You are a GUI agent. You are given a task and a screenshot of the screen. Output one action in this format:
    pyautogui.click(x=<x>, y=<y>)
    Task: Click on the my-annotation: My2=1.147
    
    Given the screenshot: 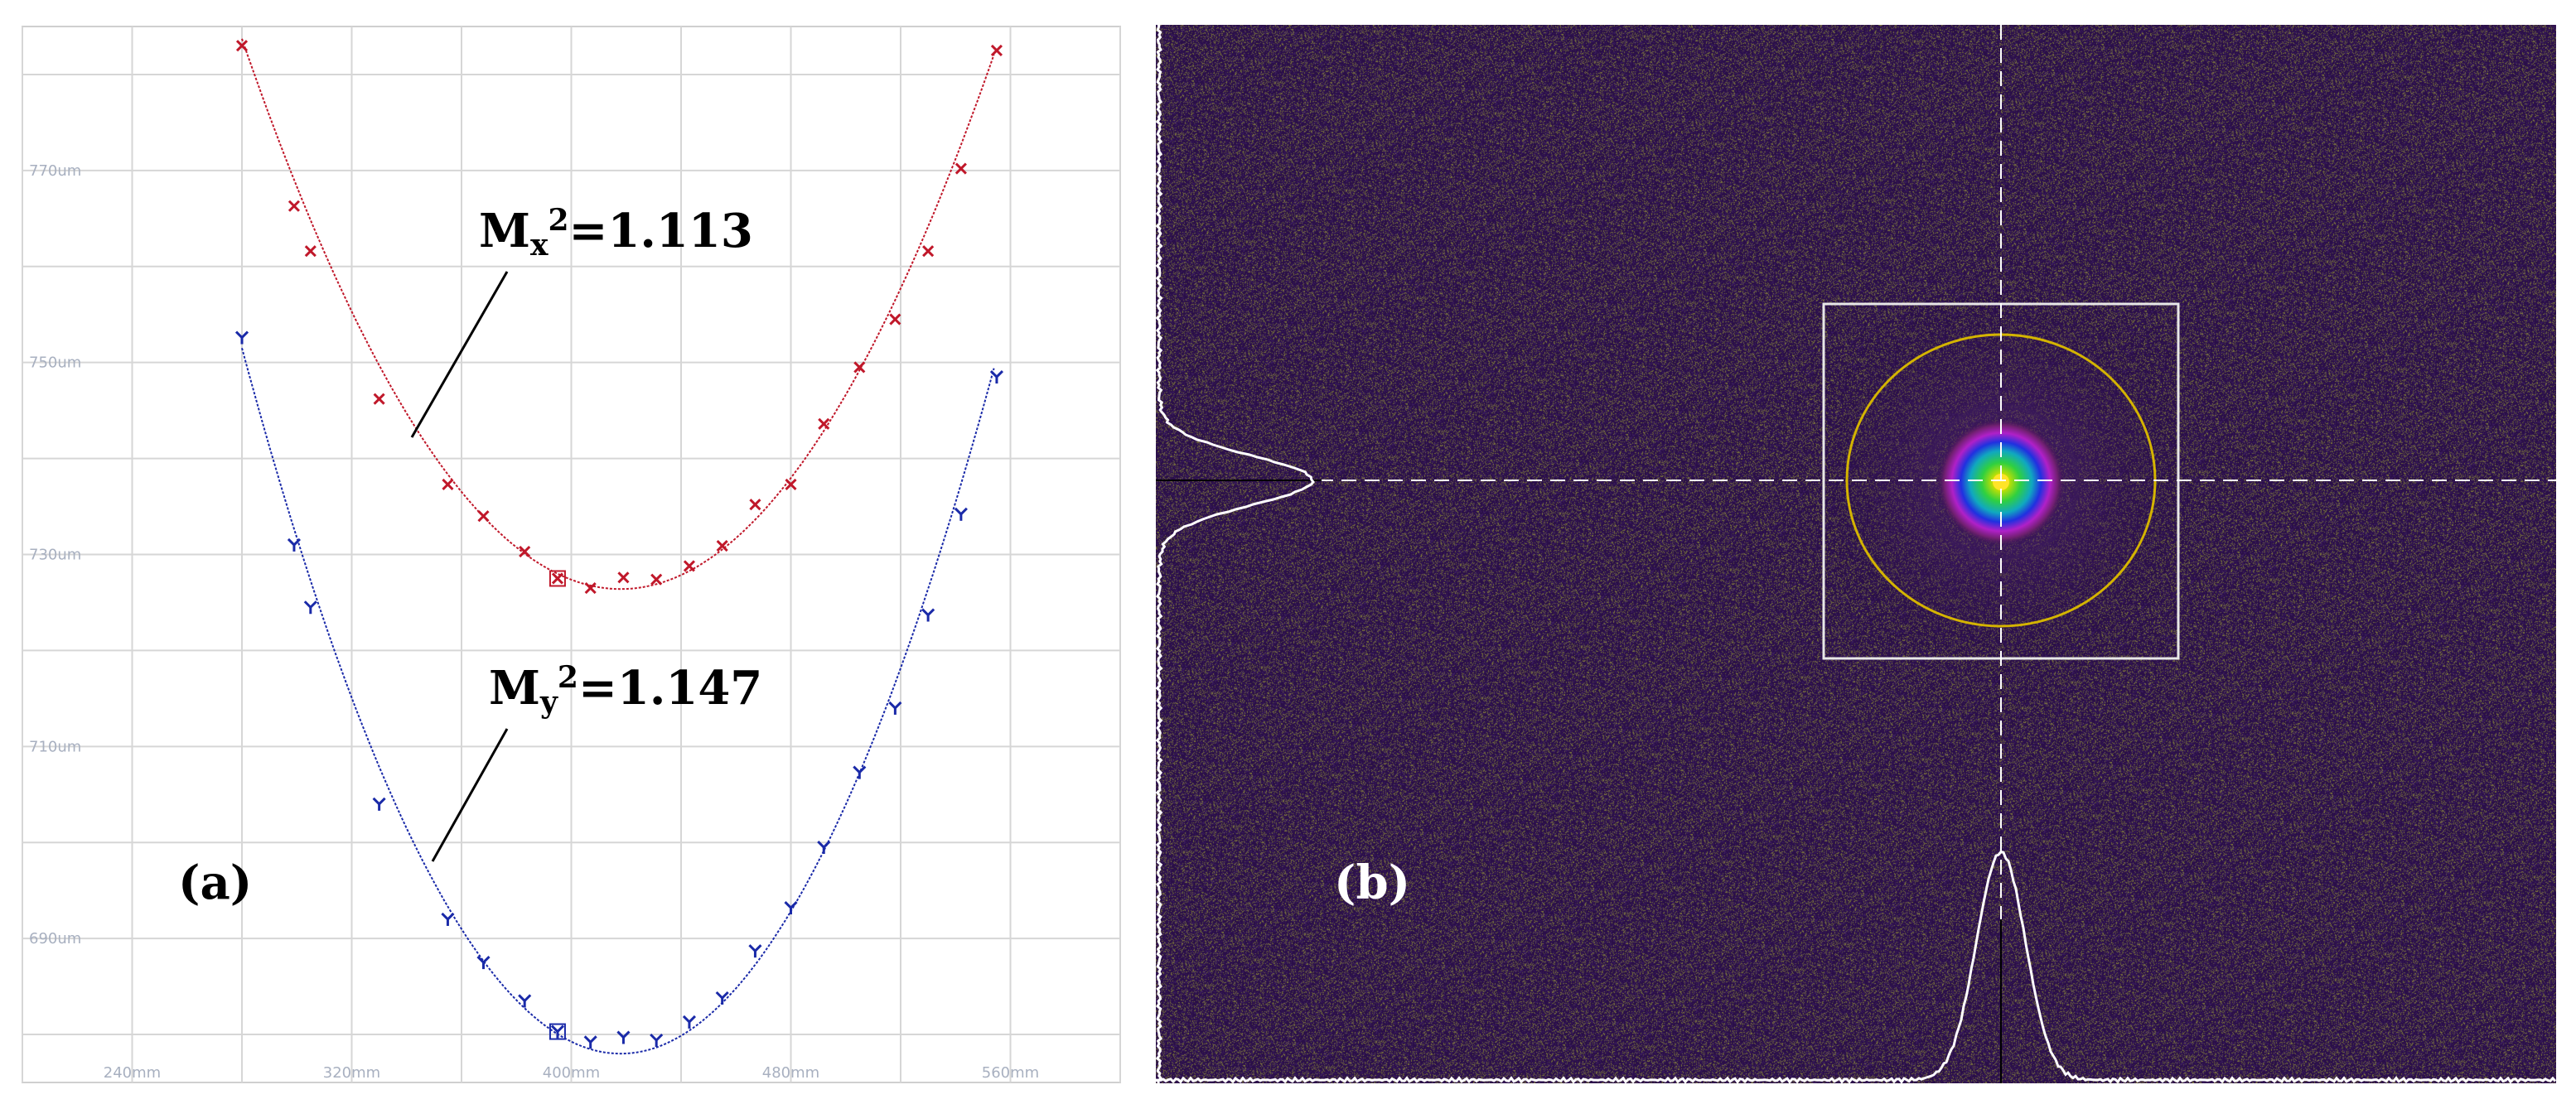 What is the action you would take?
    pyautogui.click(x=625, y=690)
    